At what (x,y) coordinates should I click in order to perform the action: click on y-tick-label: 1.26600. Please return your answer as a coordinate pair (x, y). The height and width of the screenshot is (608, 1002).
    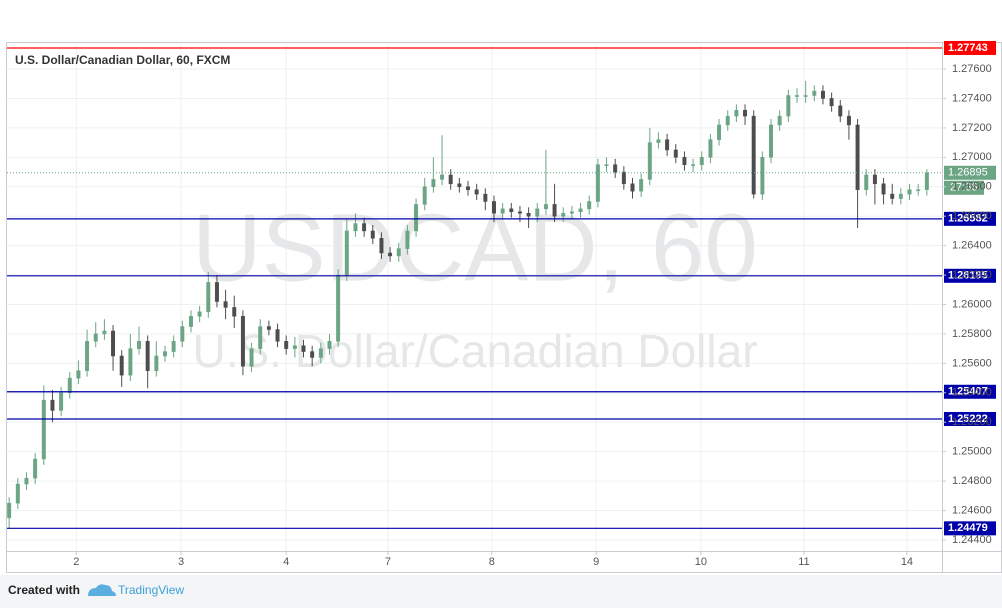
    Looking at the image, I should click on (972, 216).